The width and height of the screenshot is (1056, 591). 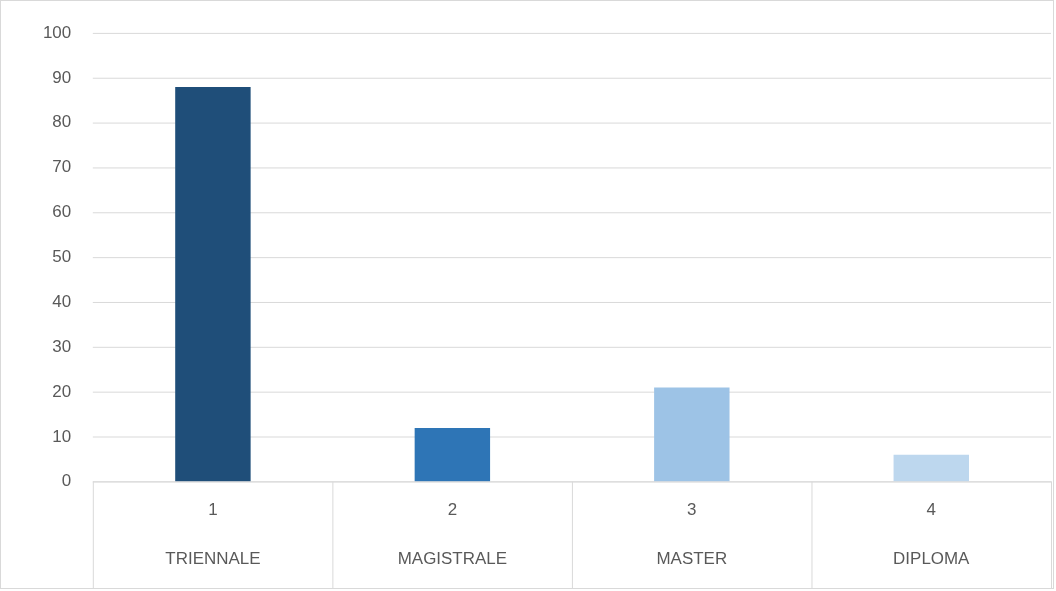 I want to click on category-label: 2 MAGISTRALE, so click(x=452, y=534).